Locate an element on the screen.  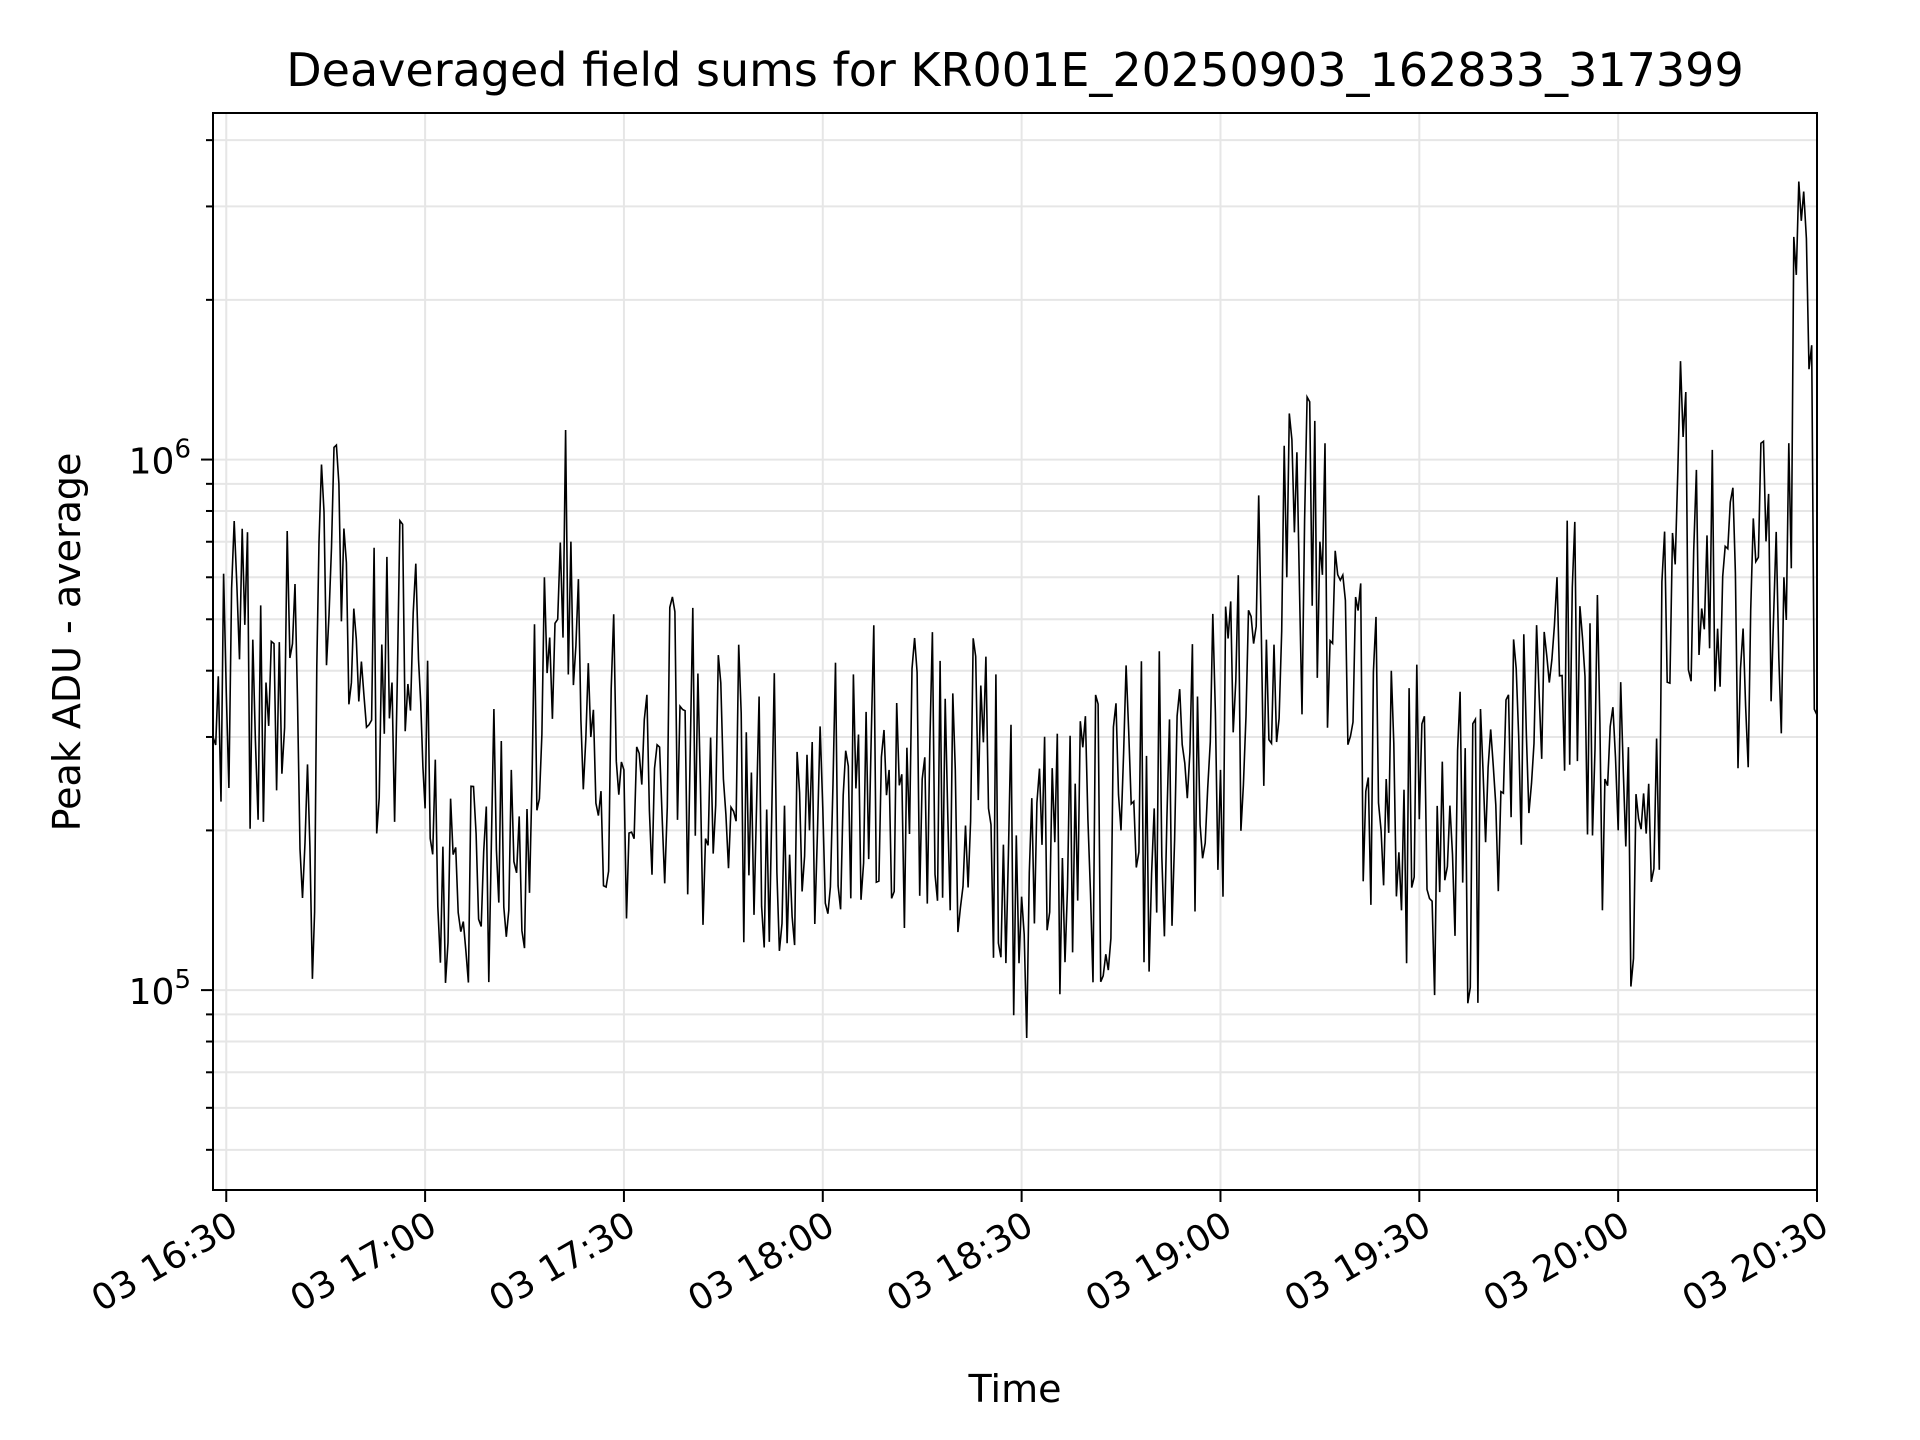
x-tick-label: 03 17:30 is located at coordinates (563, 1262).